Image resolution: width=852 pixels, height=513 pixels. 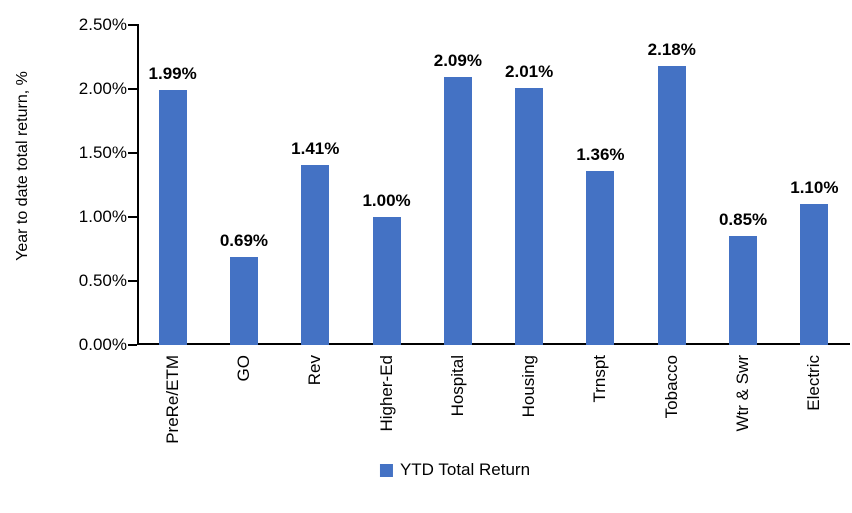 I want to click on x-axis-label: Trnspt, so click(x=600, y=379).